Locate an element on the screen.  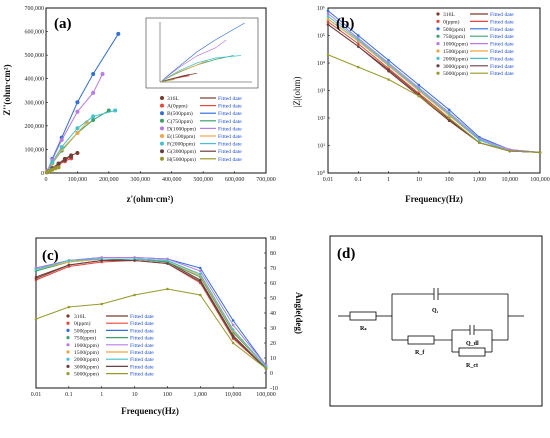
panel-a-legend-label: F(2000ppm) is located at coordinates (181, 144).